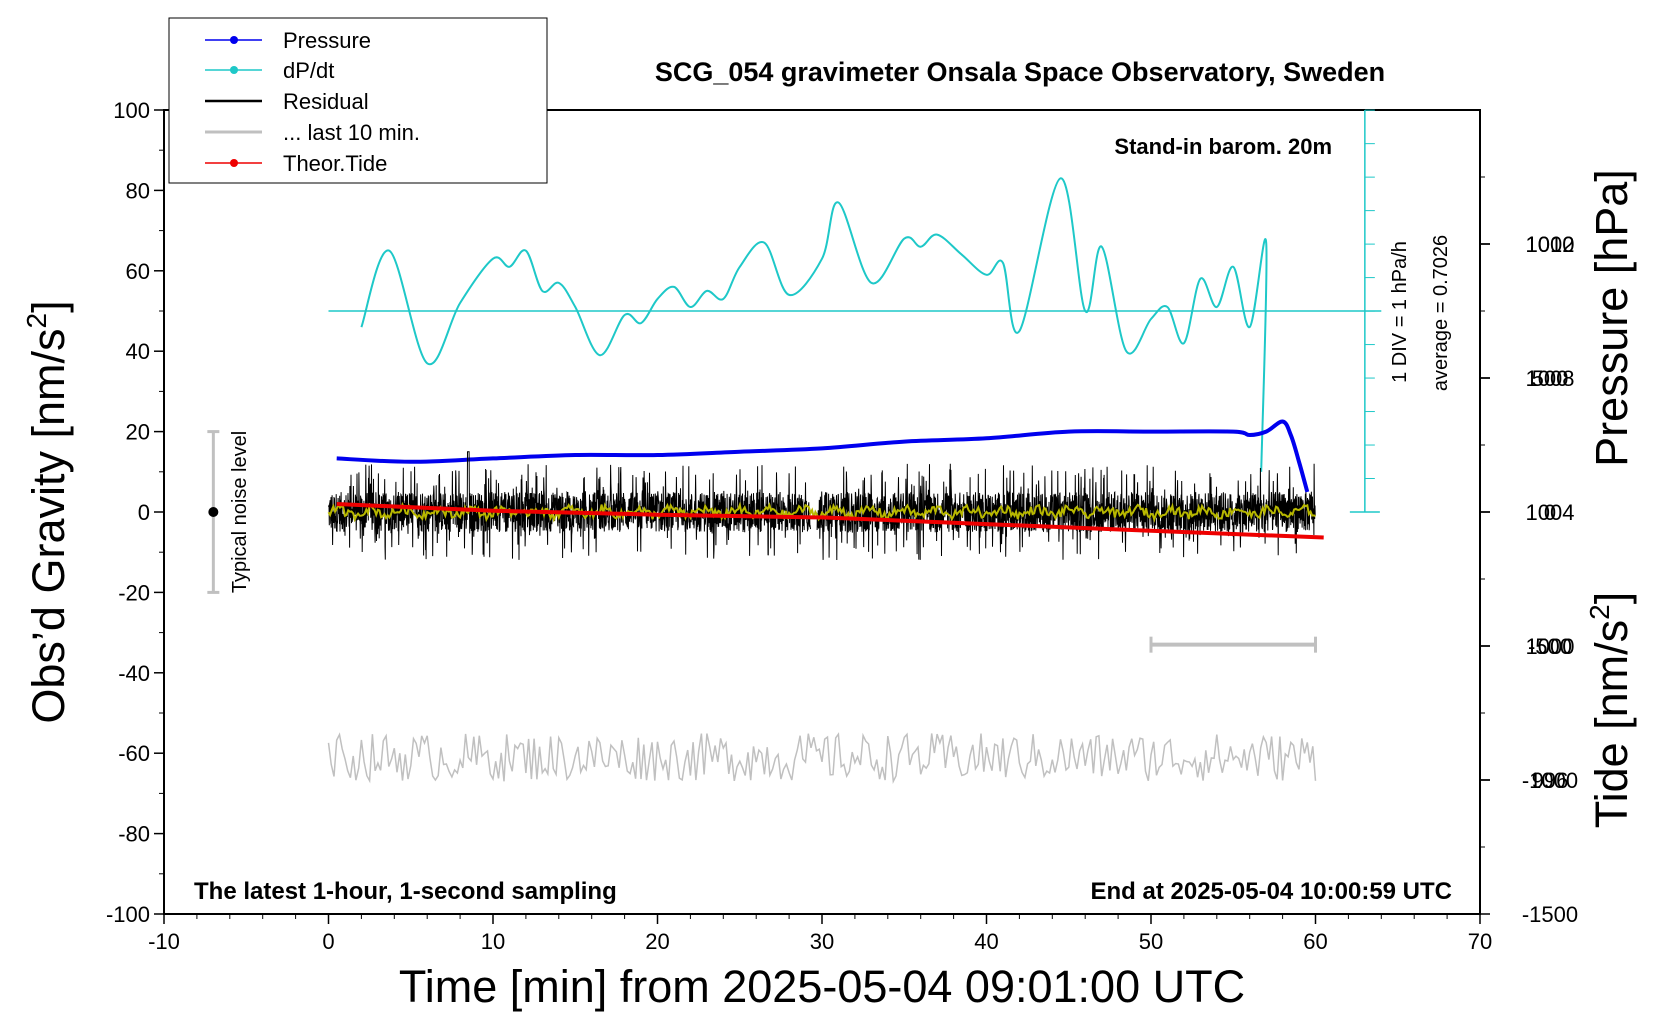  I want to click on y-axis-label-tide-text: Tide [nm/s, so click(1611, 724).